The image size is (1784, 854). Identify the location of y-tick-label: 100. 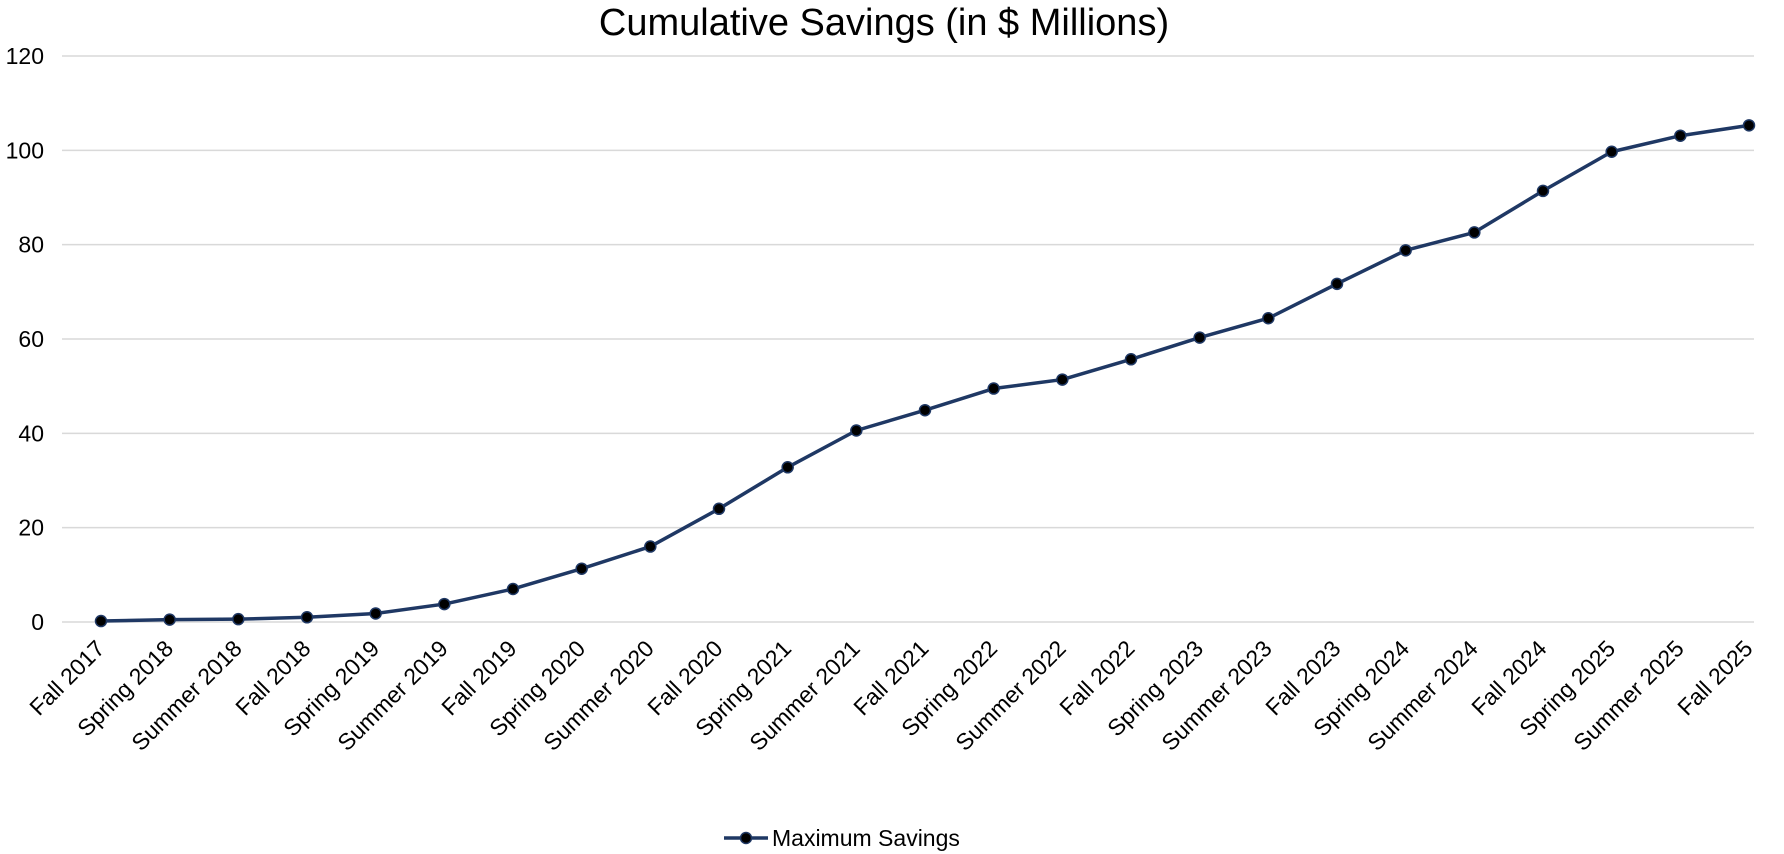
(25, 150).